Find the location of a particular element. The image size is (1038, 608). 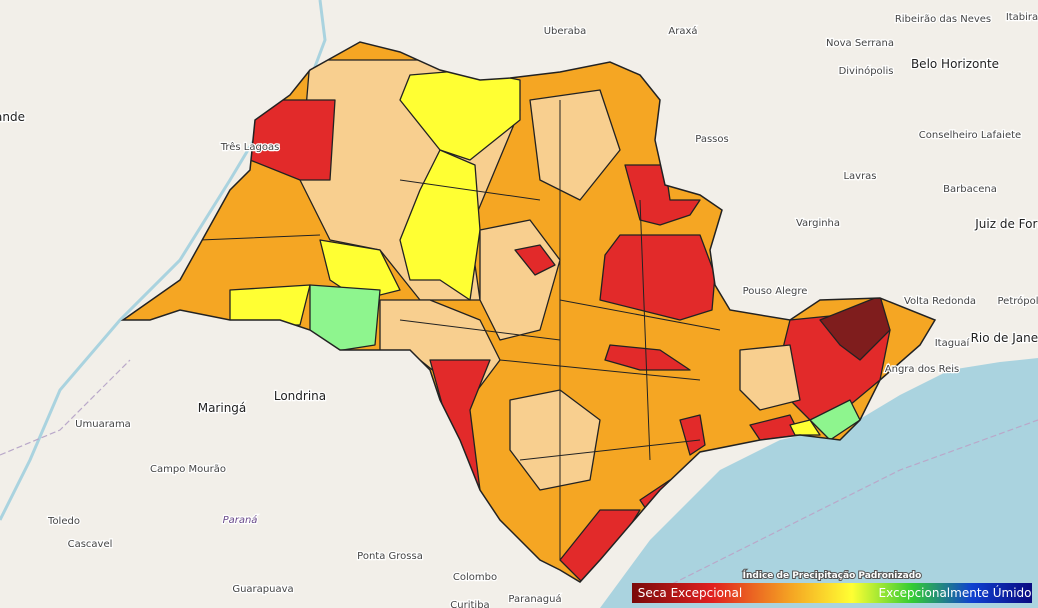

place-label: Londrina is located at coordinates (300, 396).